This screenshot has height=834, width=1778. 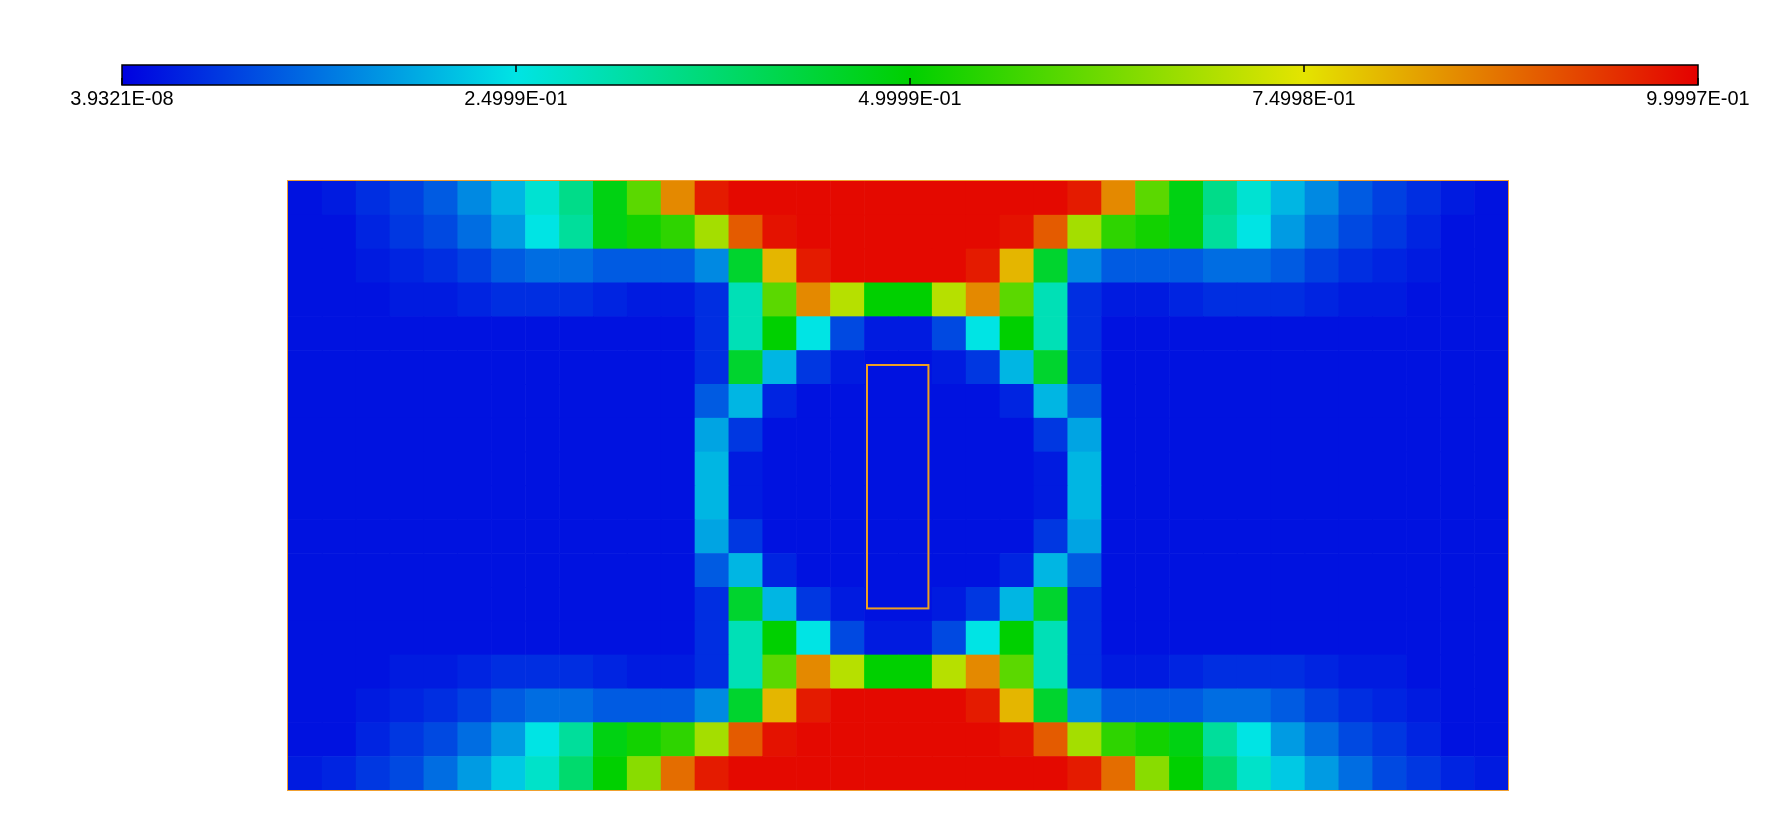 I want to click on color-bar-label: 7.4998E-01, so click(x=1304, y=98).